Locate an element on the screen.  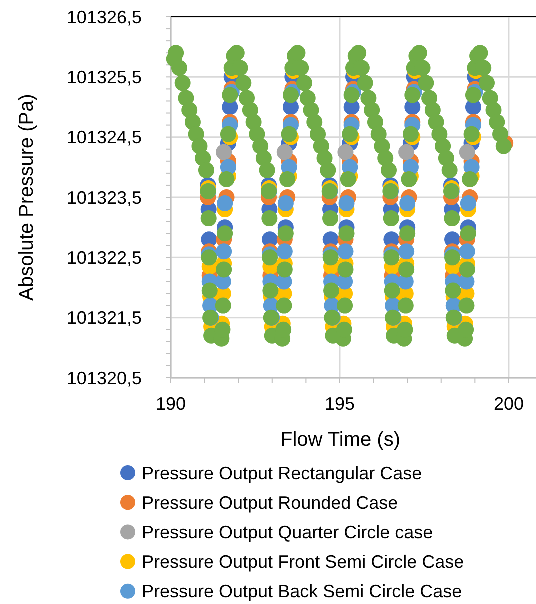
legend-label: Pressure Output Back Semi Circle Case is located at coordinates (302, 592).